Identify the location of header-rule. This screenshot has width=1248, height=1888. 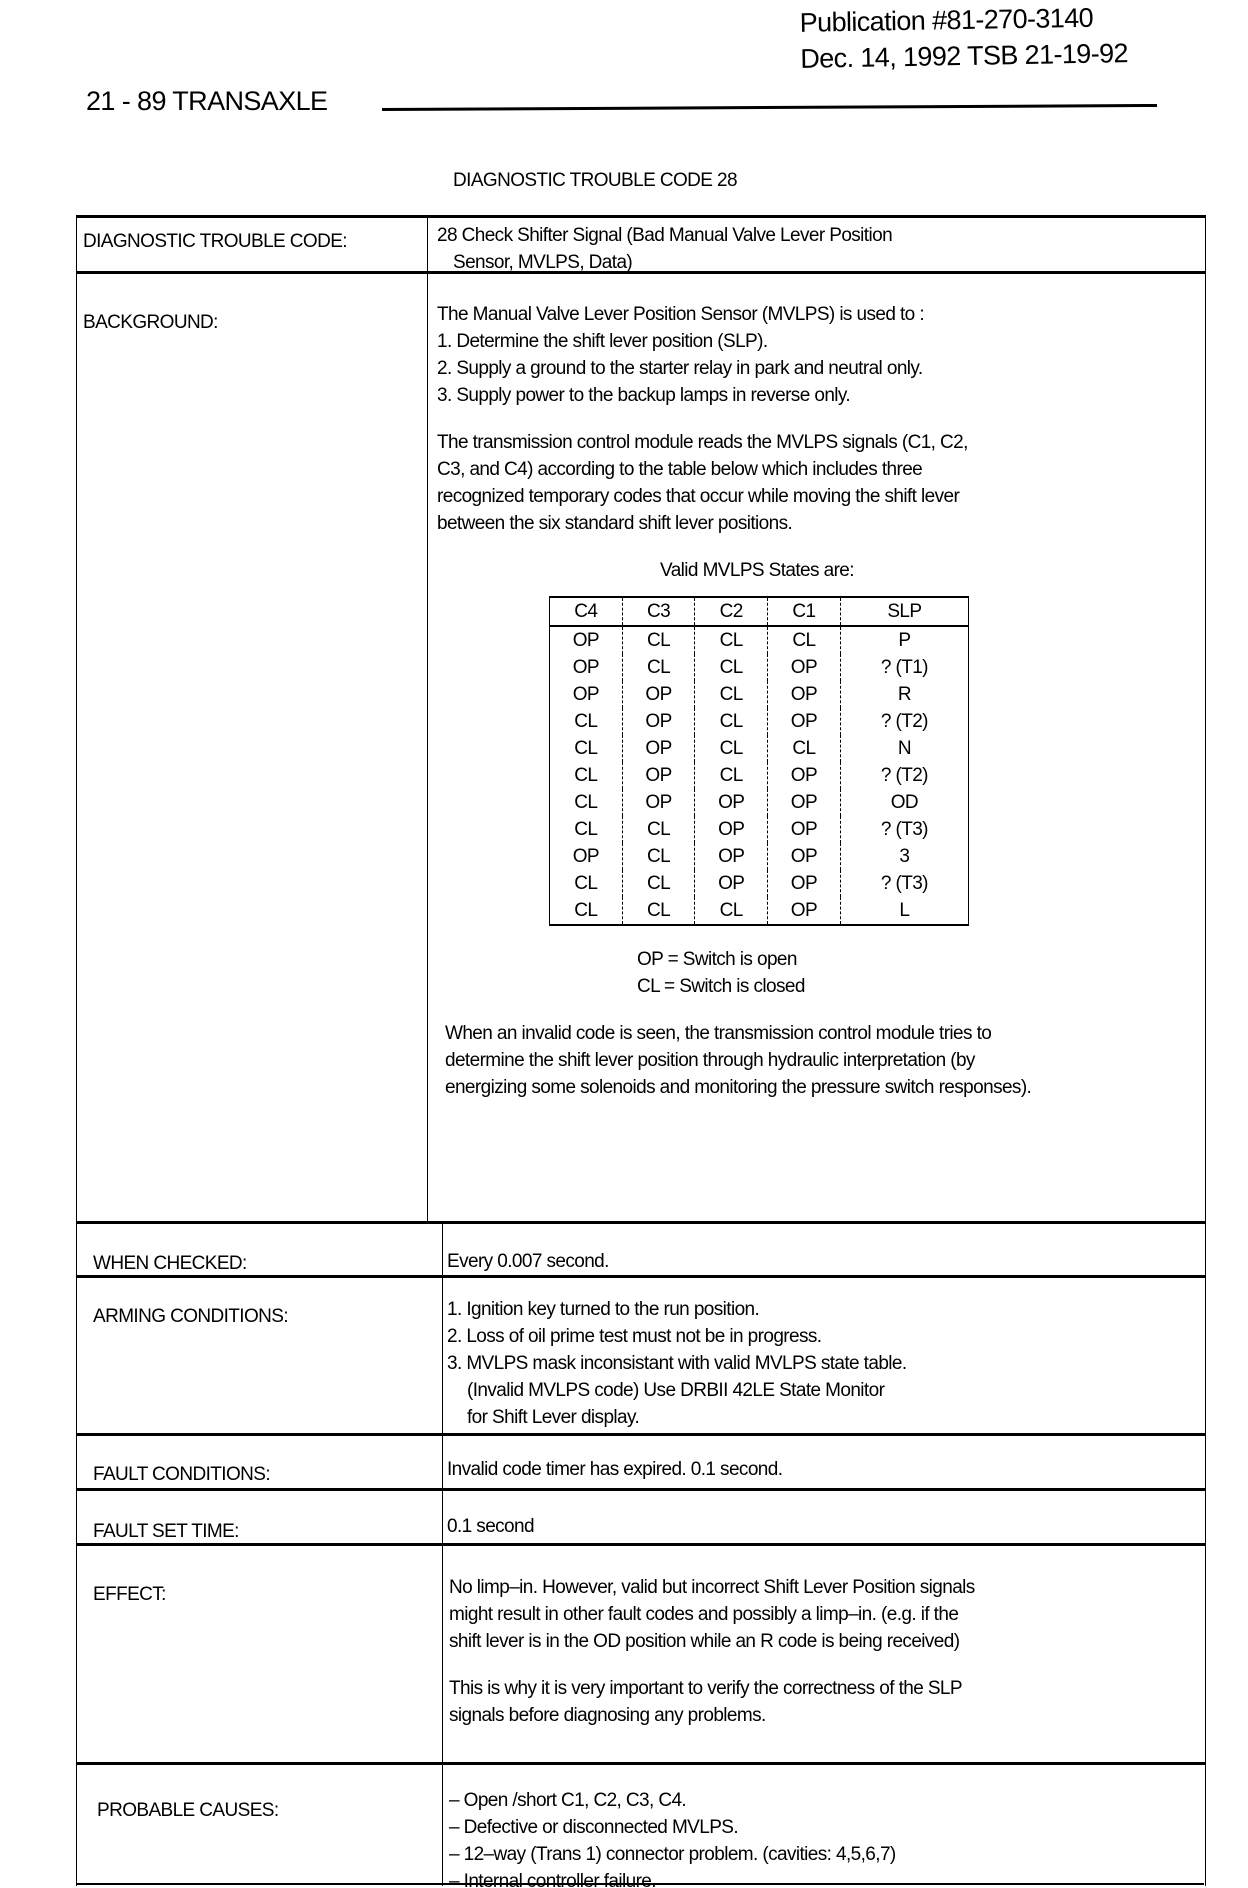
(769, 107).